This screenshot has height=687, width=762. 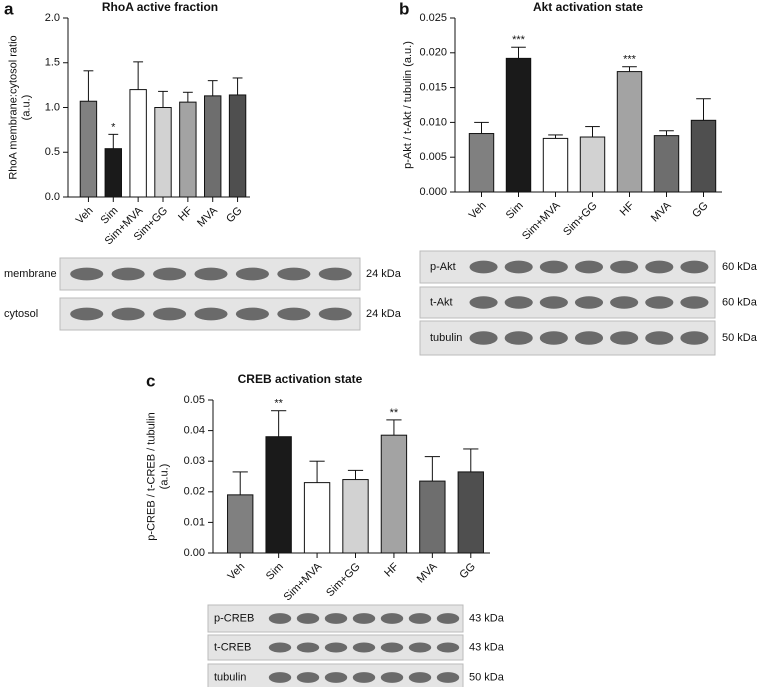 I want to click on panel-letter: c, so click(x=150, y=380).